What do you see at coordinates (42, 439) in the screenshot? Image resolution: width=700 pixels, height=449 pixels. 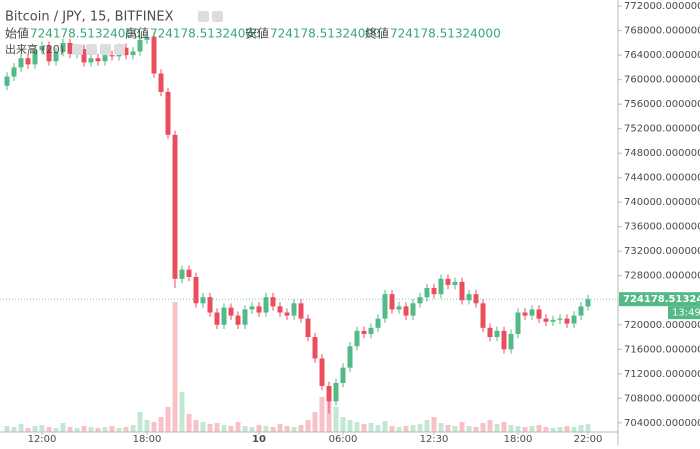 I see `x-tick-label: 12:00` at bounding box center [42, 439].